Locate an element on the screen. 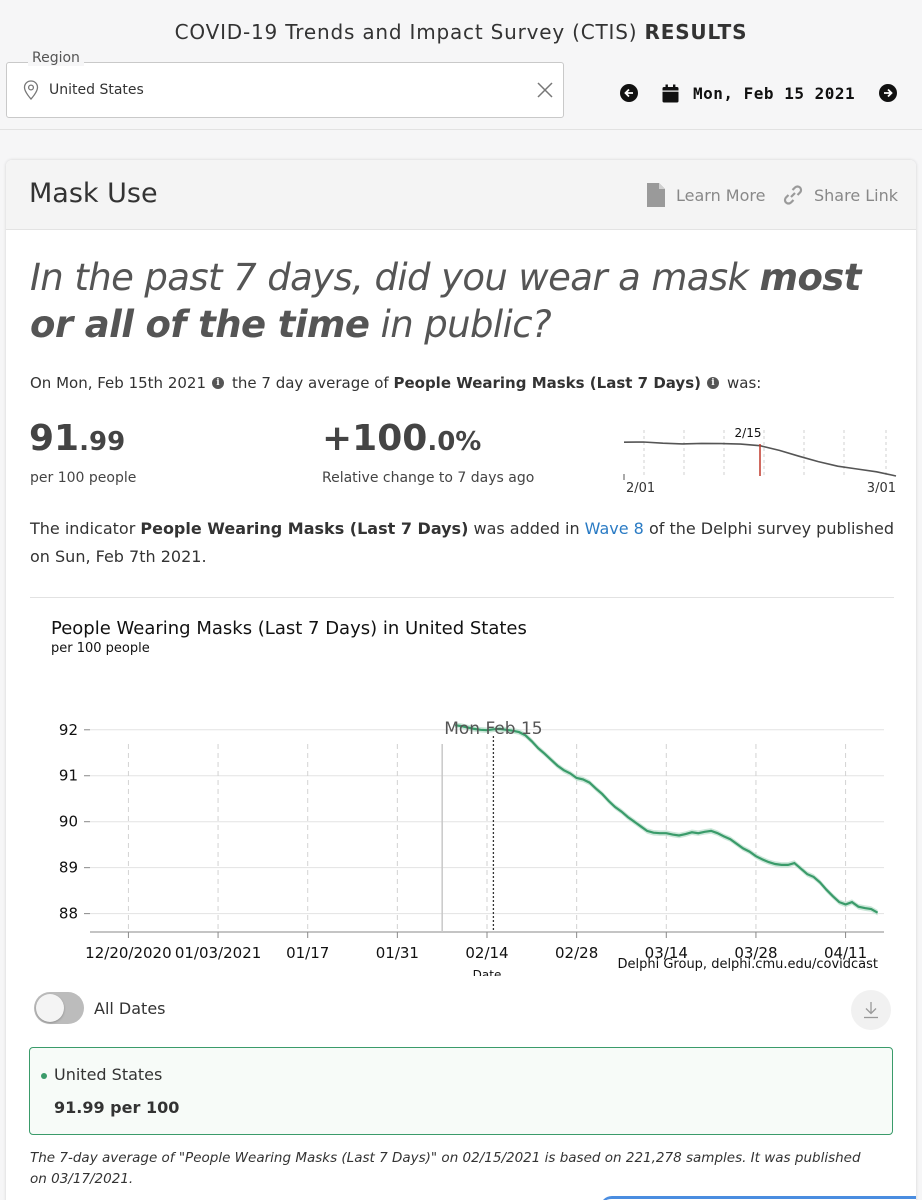 This screenshot has width=922, height=1200. region-input: United States is located at coordinates (285, 90).